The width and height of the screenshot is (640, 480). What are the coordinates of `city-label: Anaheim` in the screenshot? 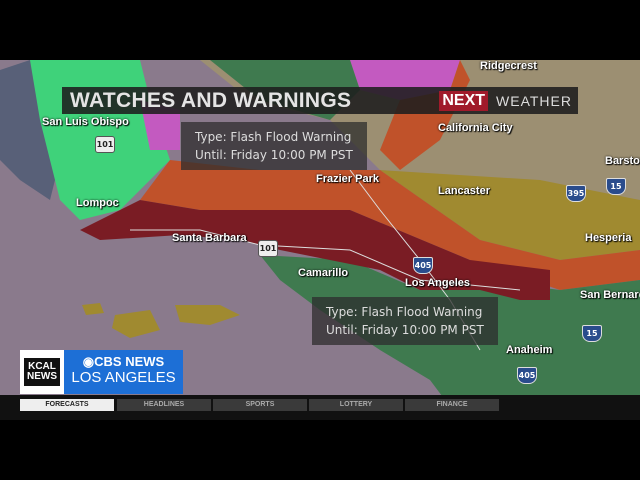 It's located at (529, 350).